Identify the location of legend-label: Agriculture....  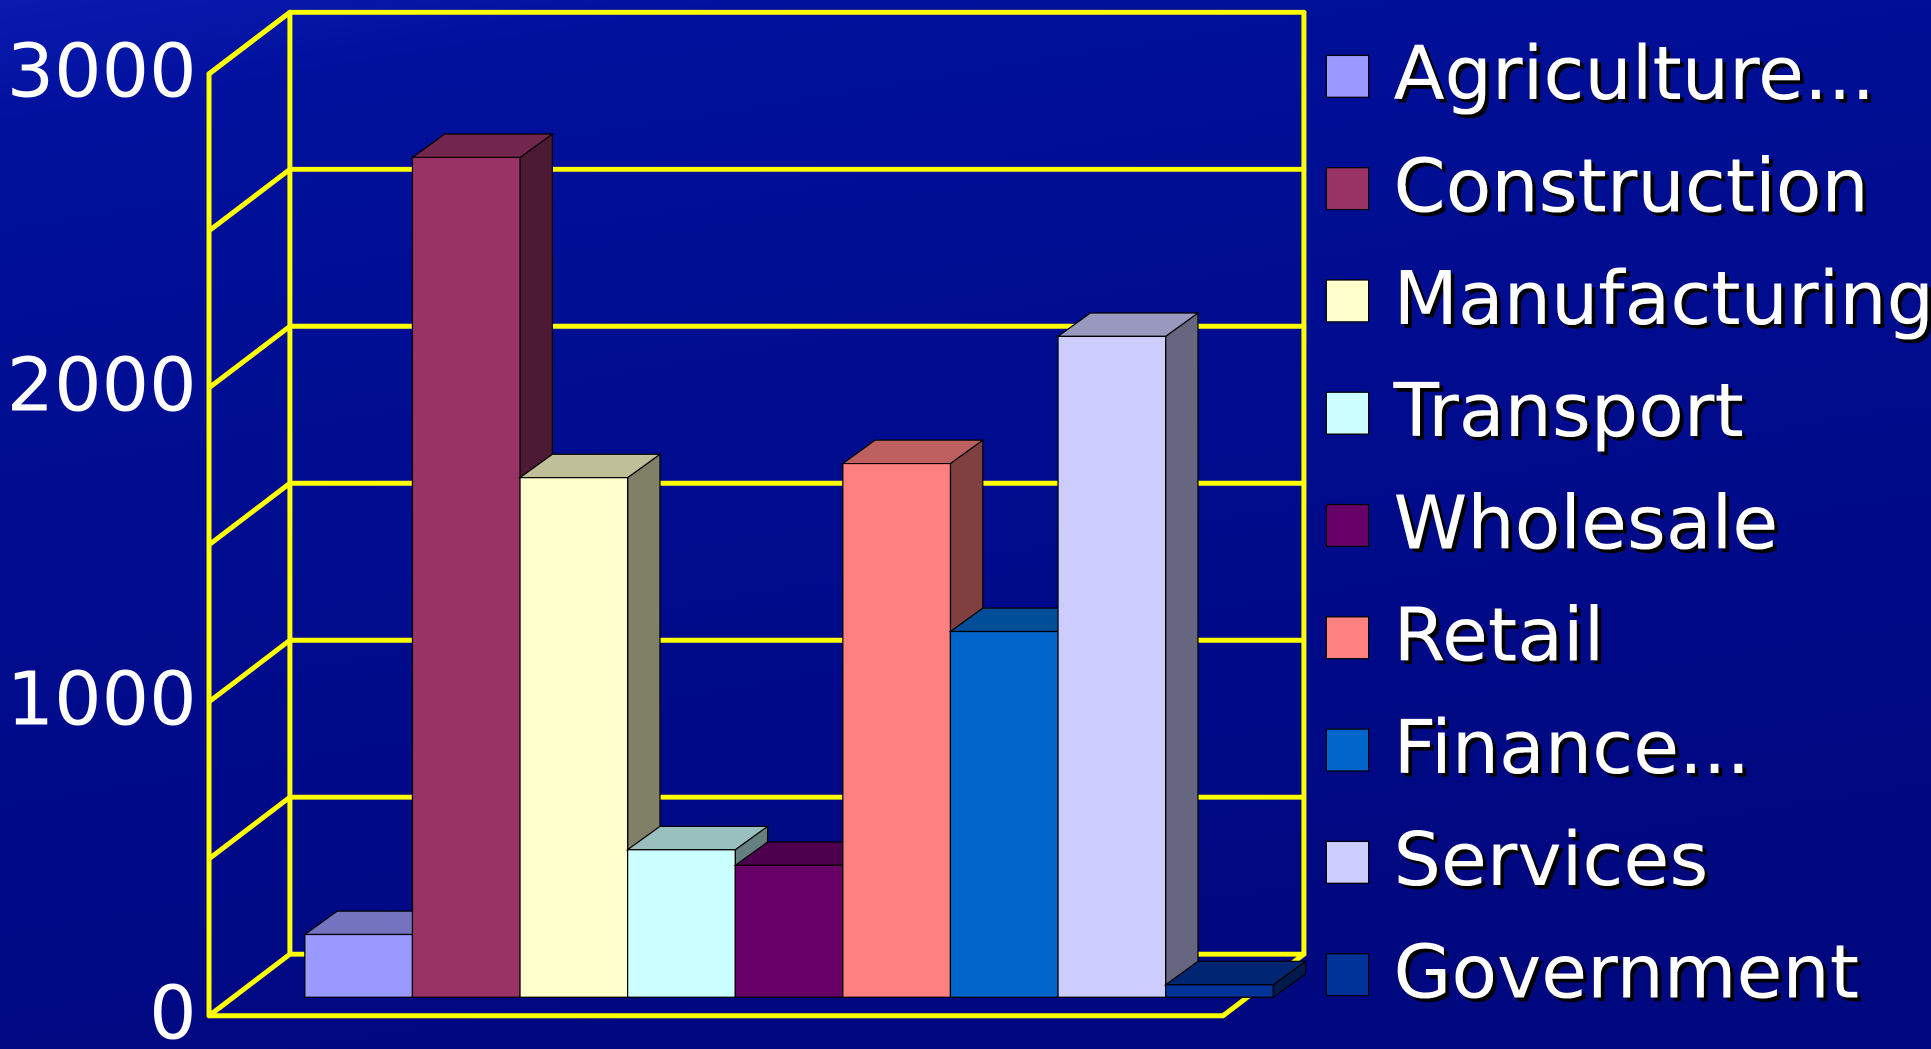
(1635, 74).